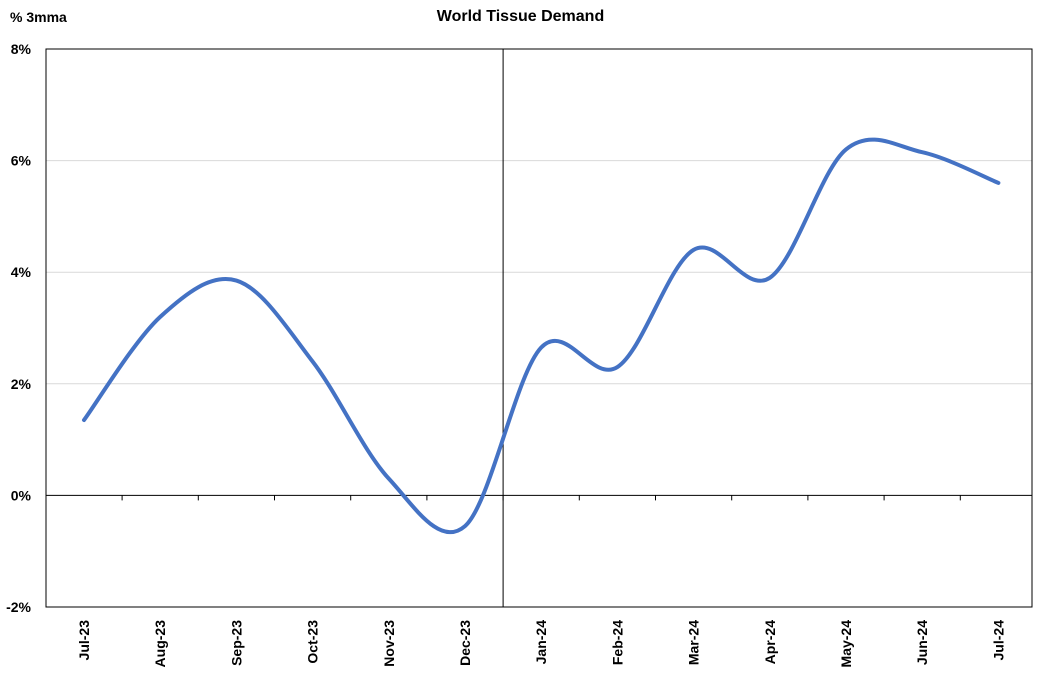 The width and height of the screenshot is (1041, 676). I want to click on y-tick-label: 4%, so click(21, 272).